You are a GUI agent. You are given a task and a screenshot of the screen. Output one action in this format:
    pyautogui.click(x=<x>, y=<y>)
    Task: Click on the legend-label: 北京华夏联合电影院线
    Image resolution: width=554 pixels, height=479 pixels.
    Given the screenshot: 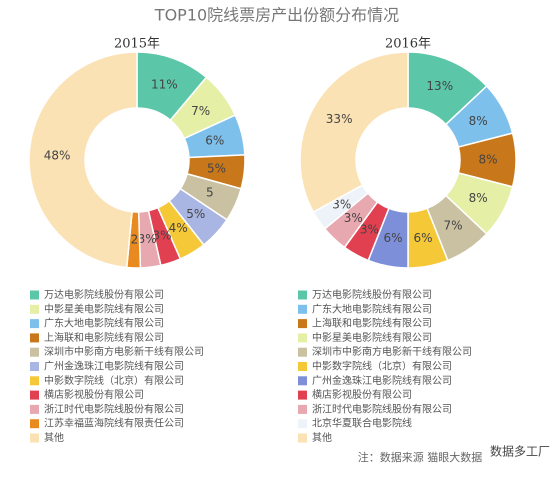 What is the action you would take?
    pyautogui.click(x=362, y=423)
    